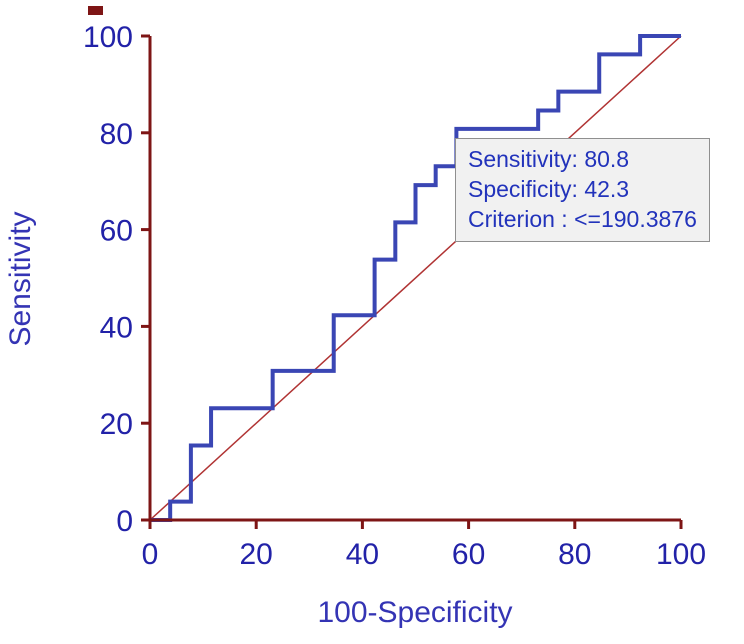 The image size is (744, 644). What do you see at coordinates (116, 327) in the screenshot?
I see `y-tick-label: 40` at bounding box center [116, 327].